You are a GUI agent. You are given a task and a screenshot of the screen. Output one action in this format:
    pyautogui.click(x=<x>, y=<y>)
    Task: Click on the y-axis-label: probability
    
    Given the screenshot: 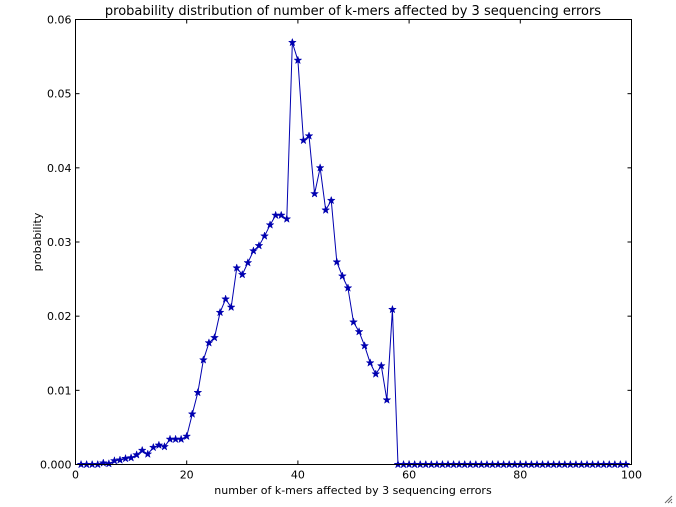 What is the action you would take?
    pyautogui.click(x=37, y=241)
    